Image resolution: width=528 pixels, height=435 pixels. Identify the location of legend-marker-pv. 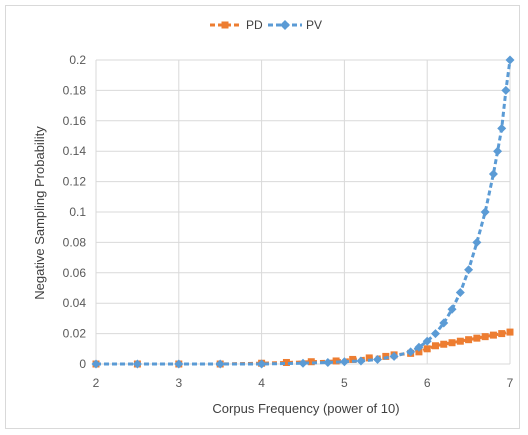
(285, 25).